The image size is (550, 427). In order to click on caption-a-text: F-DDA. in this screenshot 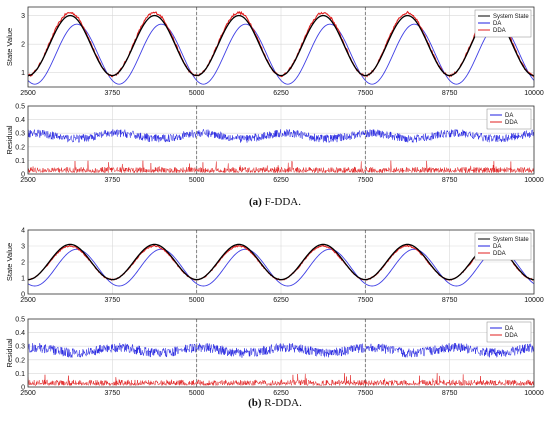, I will do `click(282, 202)`.